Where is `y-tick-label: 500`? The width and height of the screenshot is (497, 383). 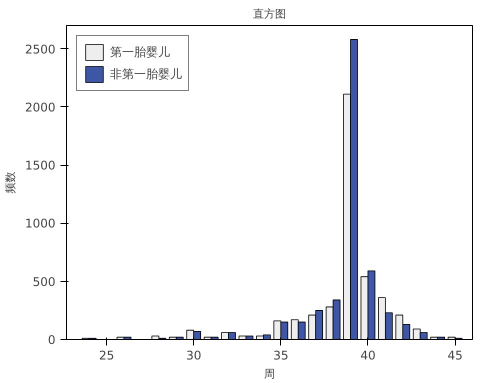
y-tick-label: 500 is located at coordinates (44, 281).